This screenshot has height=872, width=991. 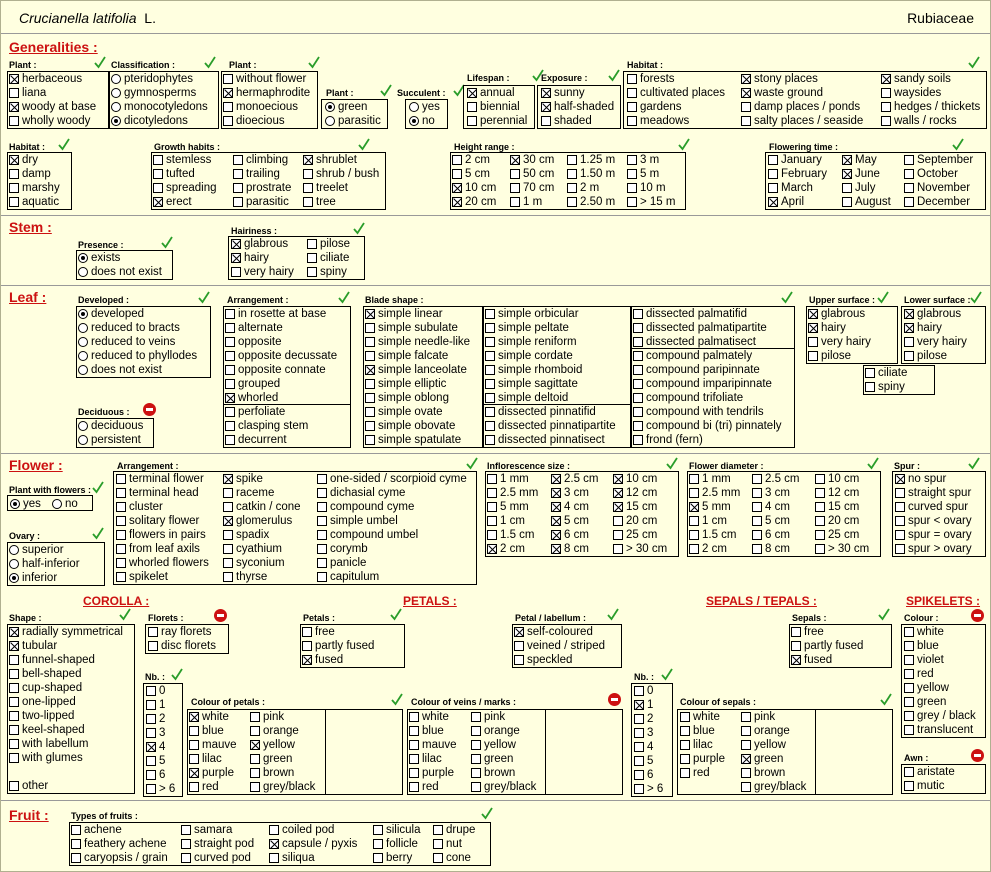 I want to click on bladeC-option: dissected palmatipartite, so click(x=700, y=328).